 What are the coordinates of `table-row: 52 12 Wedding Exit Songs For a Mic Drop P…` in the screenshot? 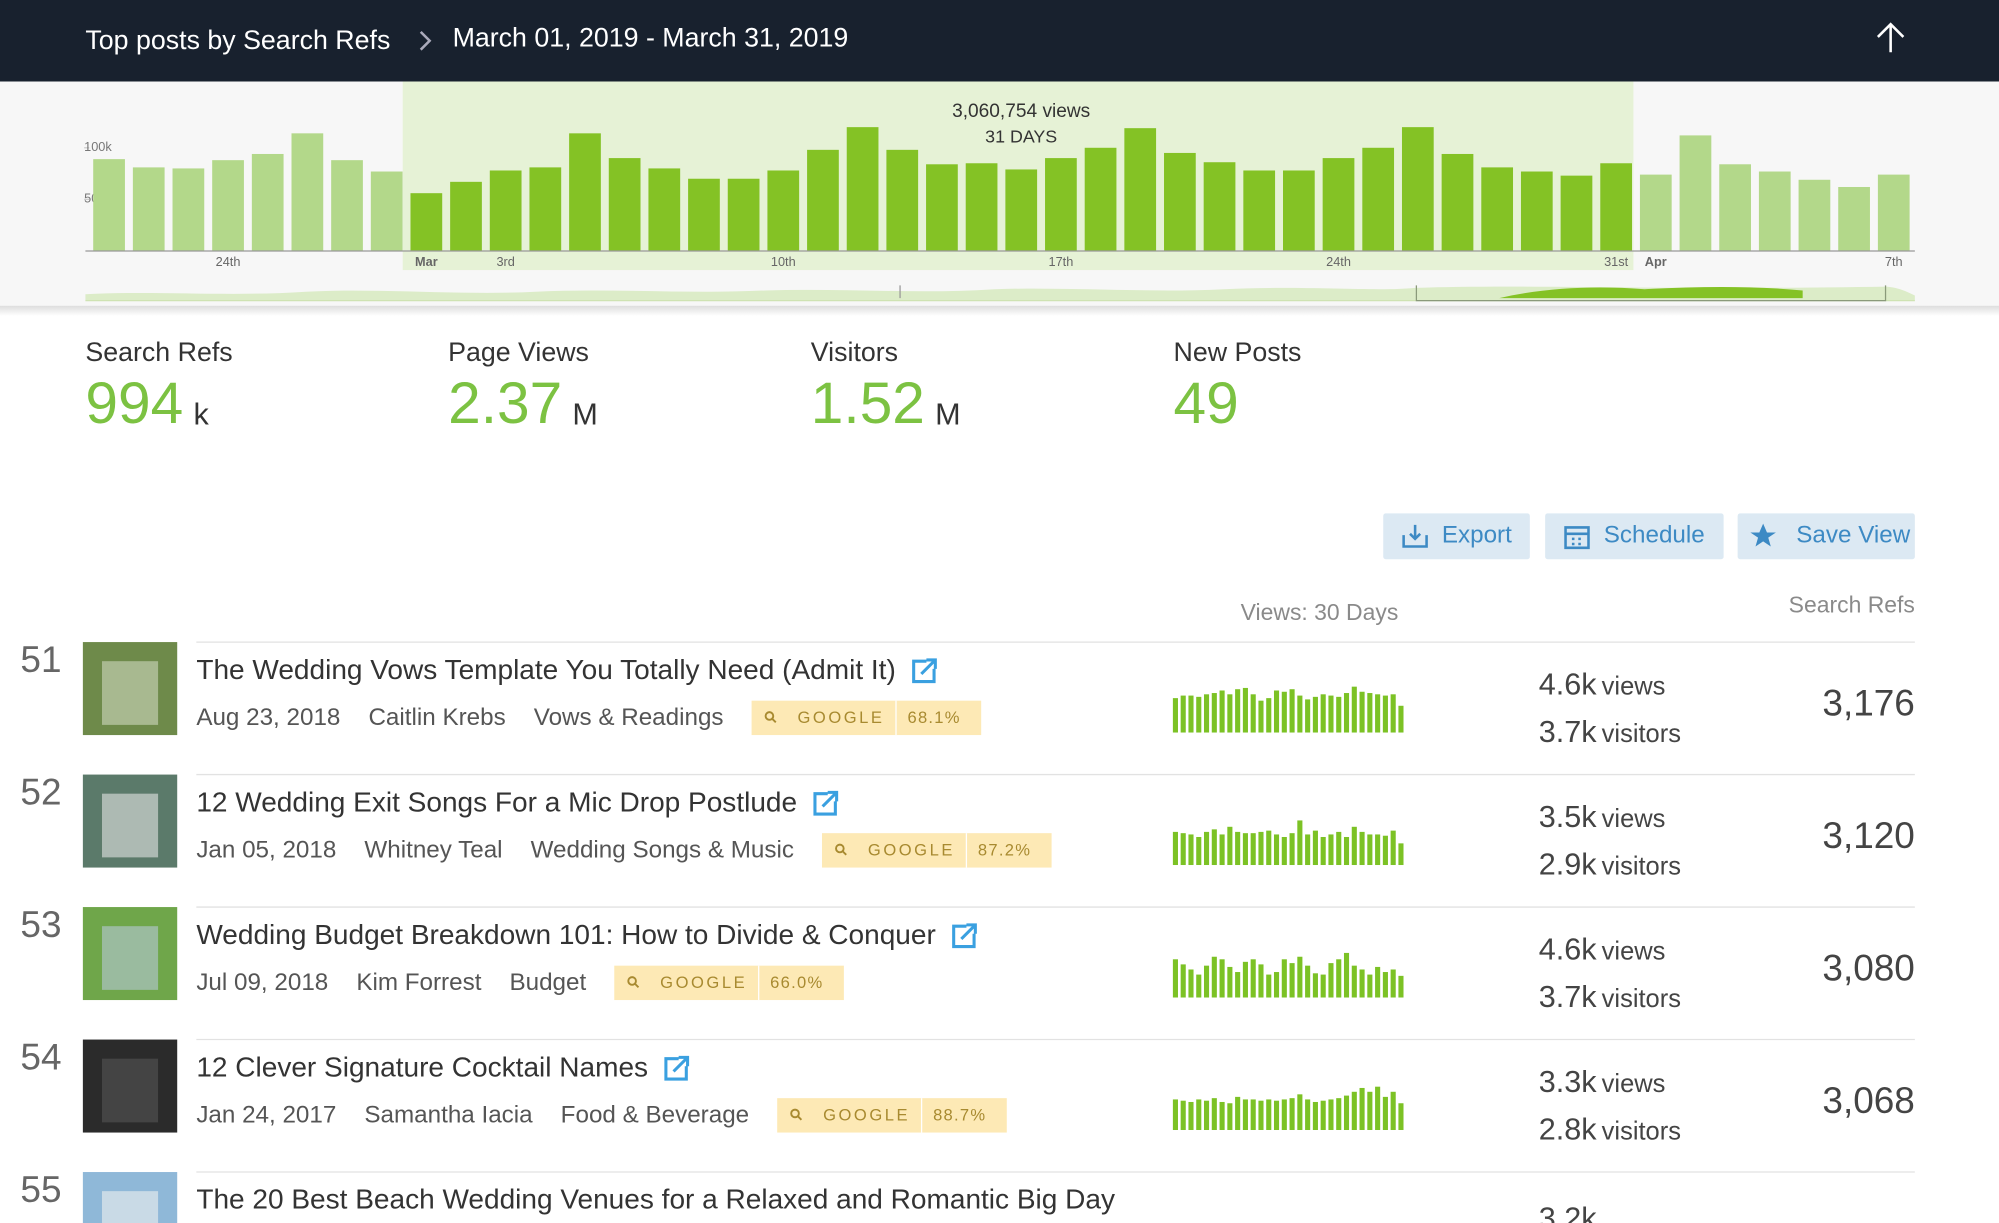 It's located at (967, 827).